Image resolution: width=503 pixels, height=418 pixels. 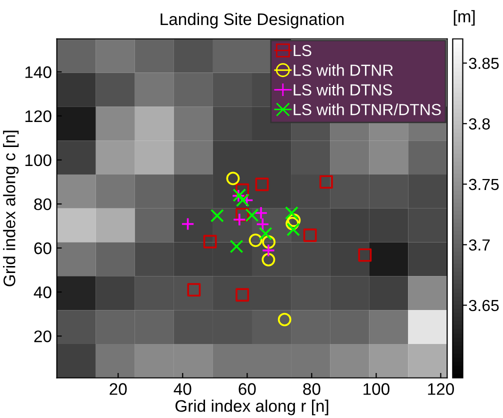 What do you see at coordinates (43, 204) in the screenshot?
I see `y-tick-label: 80` at bounding box center [43, 204].